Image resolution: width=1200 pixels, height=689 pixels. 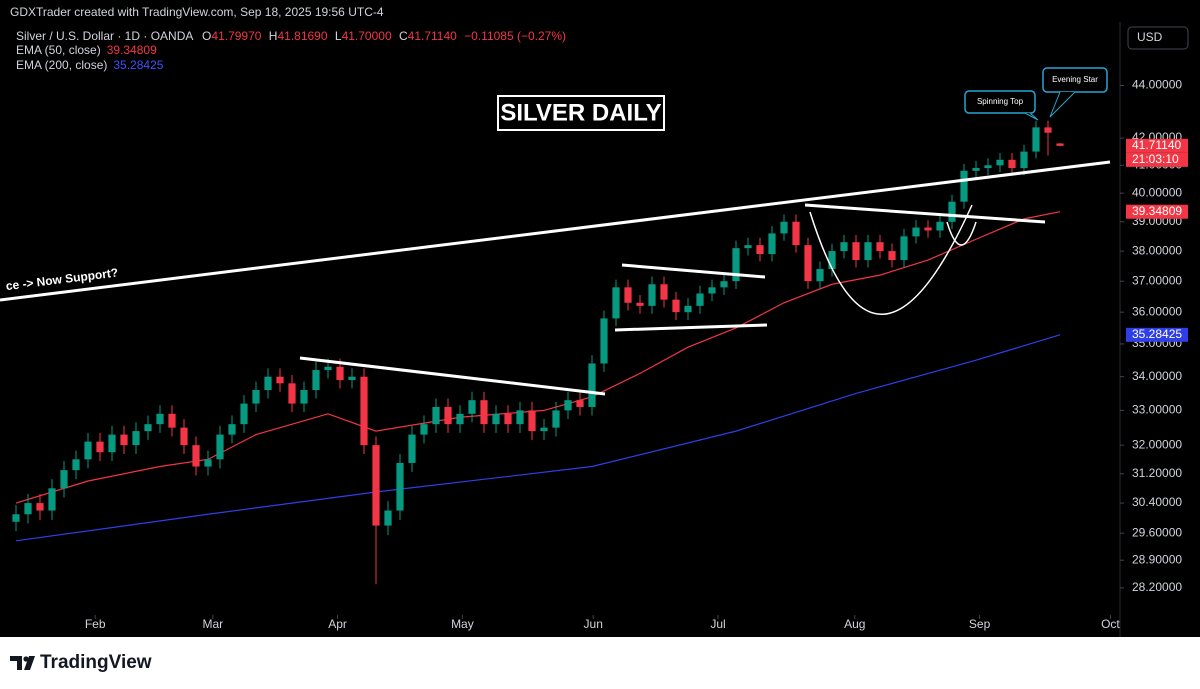 What do you see at coordinates (1157, 444) in the screenshot?
I see `y-tick-label: 32.00000` at bounding box center [1157, 444].